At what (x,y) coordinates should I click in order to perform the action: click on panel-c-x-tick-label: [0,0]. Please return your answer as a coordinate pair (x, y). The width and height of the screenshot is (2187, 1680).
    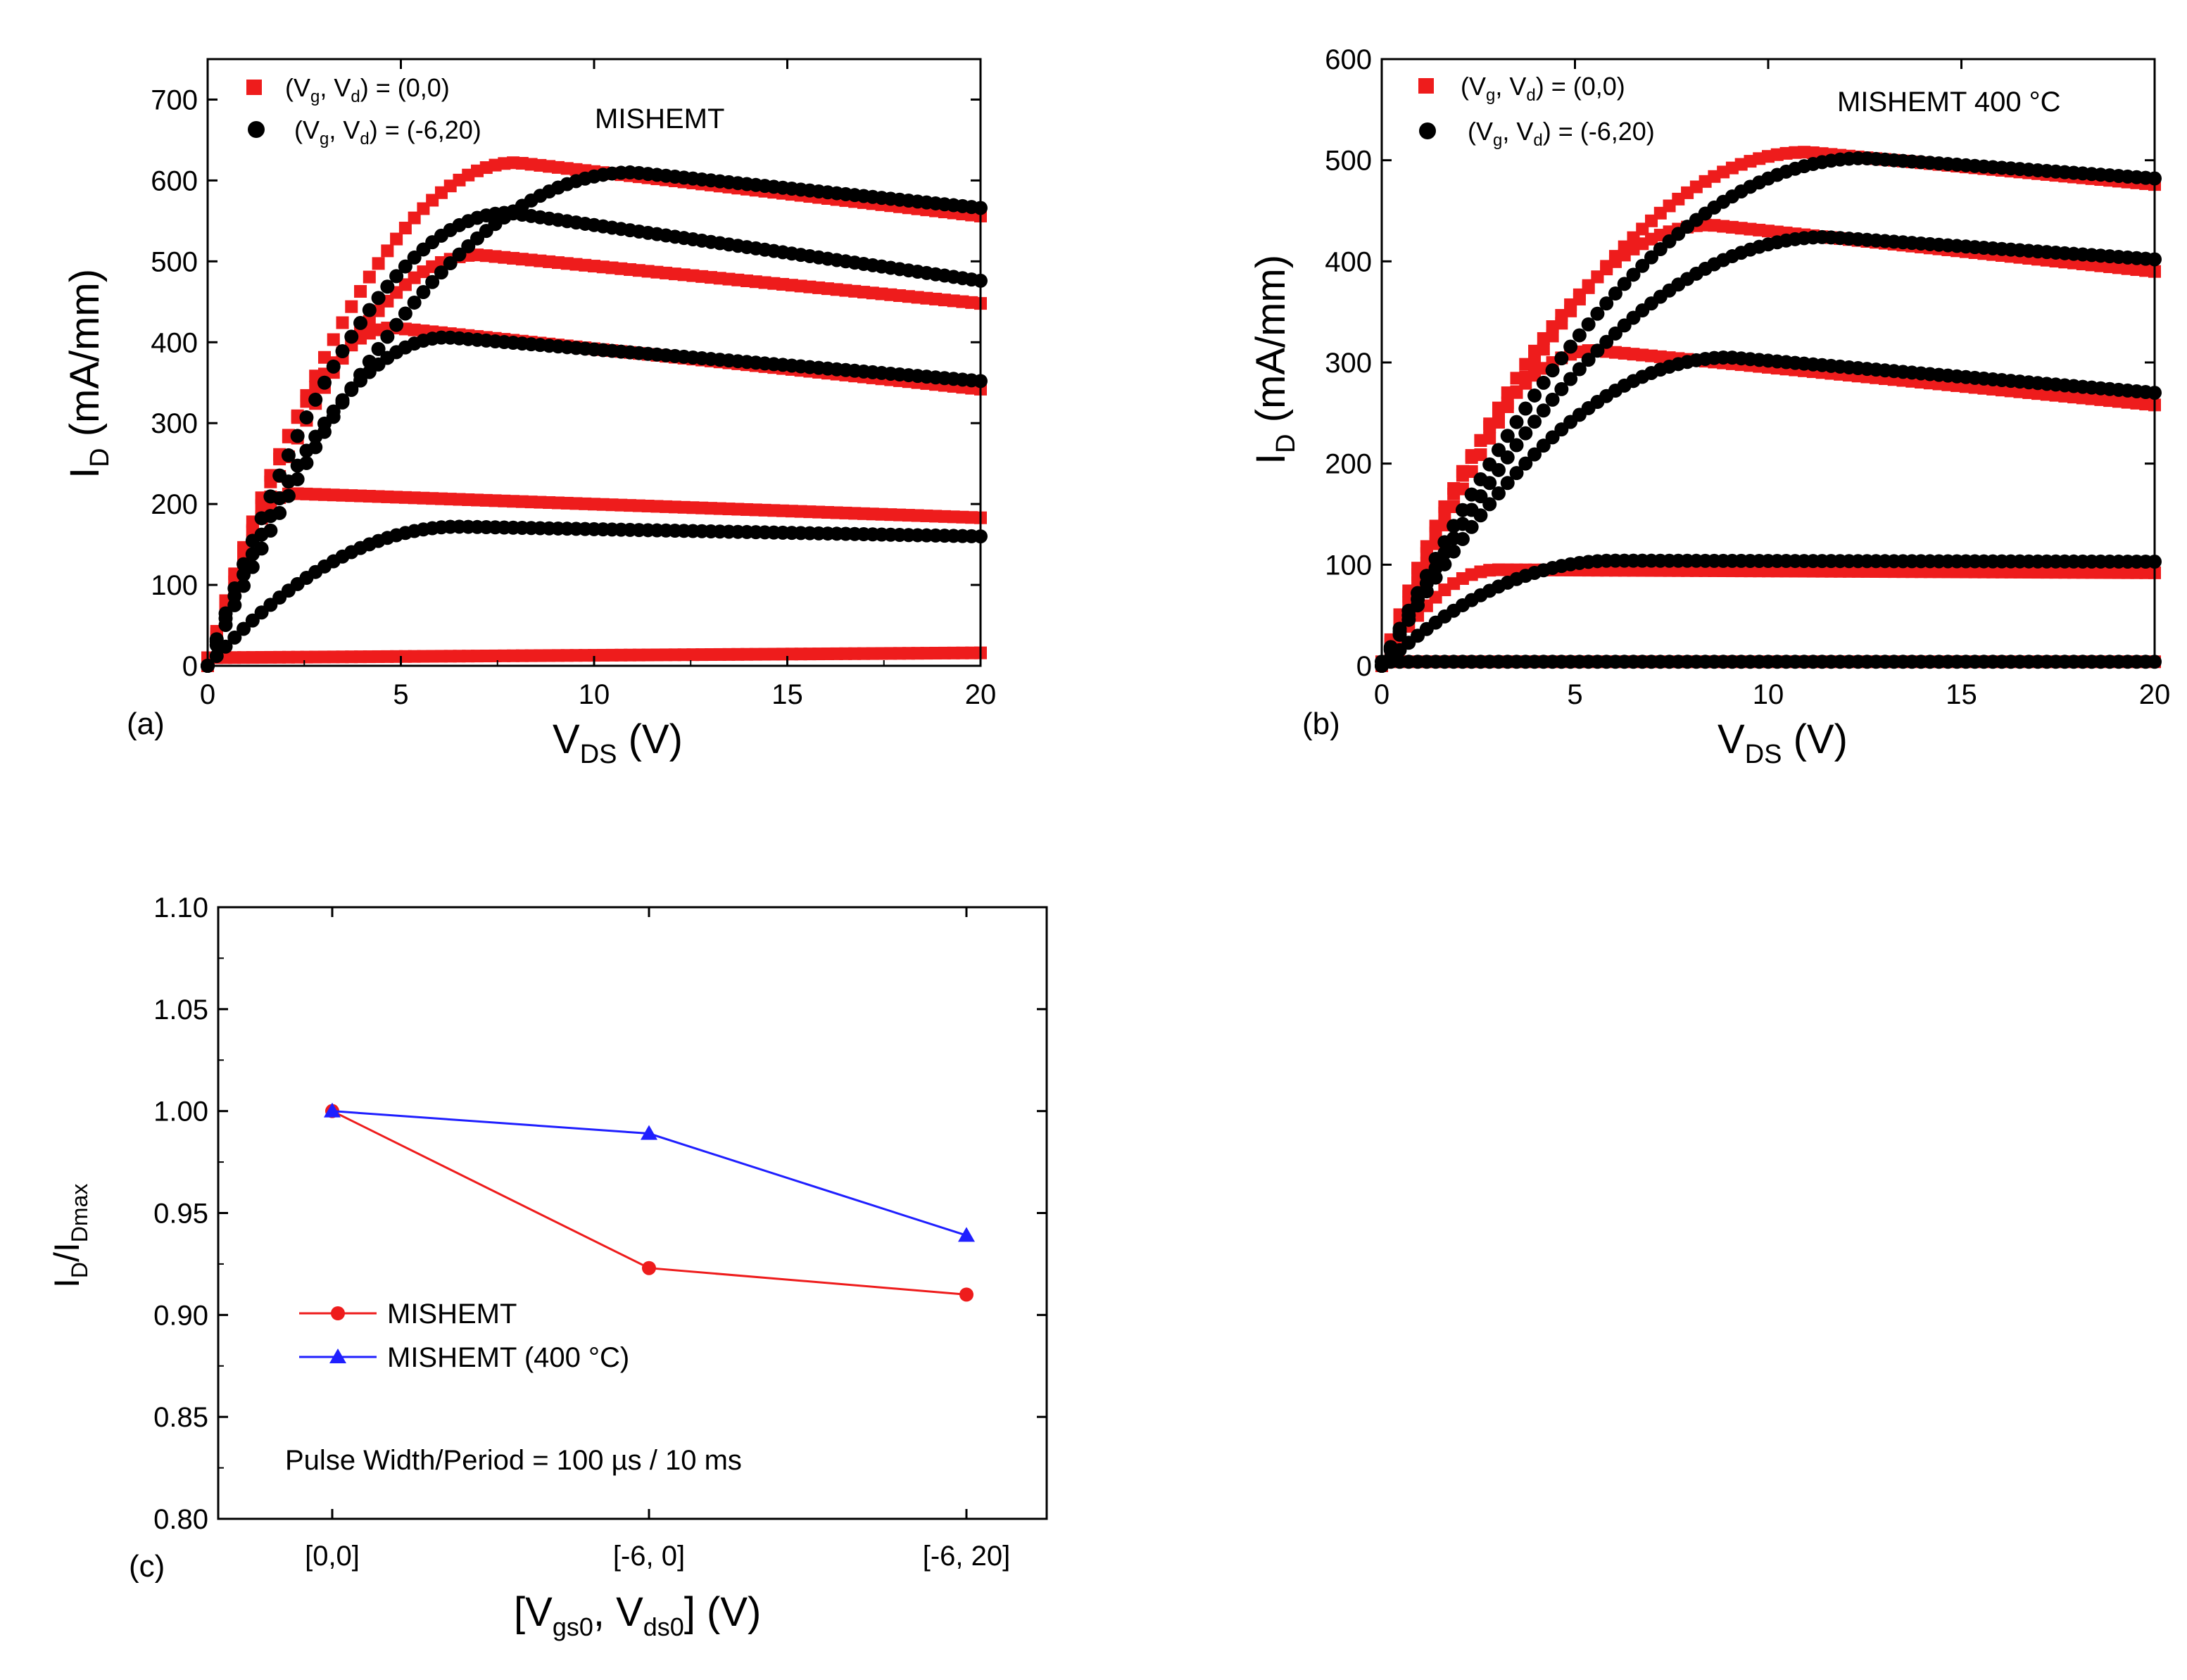
    Looking at the image, I should click on (332, 1557).